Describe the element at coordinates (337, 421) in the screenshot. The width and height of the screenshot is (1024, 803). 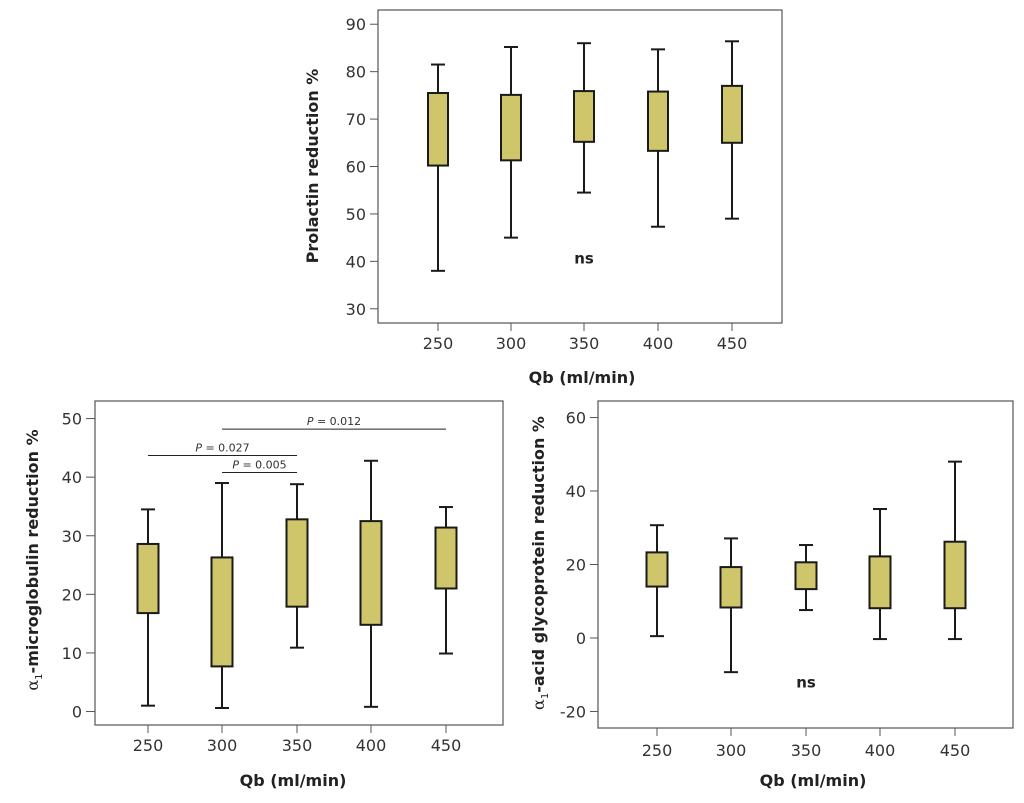
I see `p-value: = 0.012` at that location.